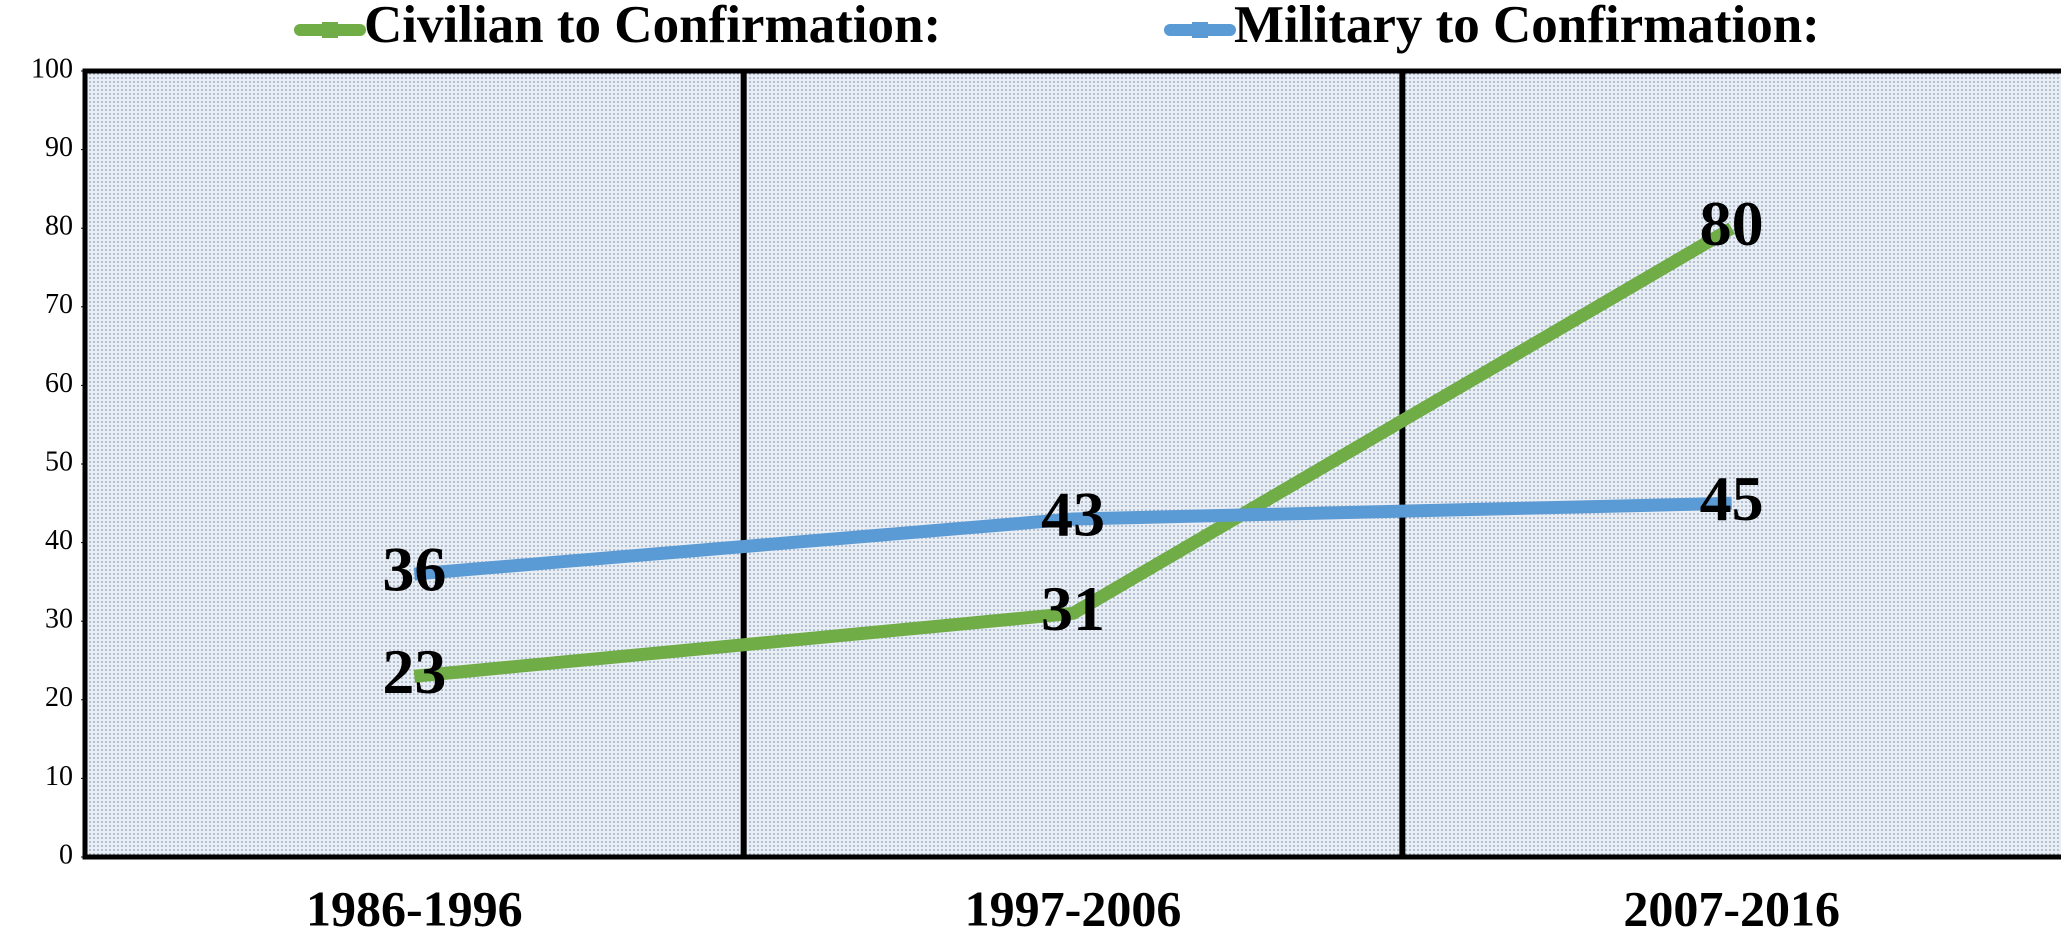  Describe the element at coordinates (52, 68) in the screenshot. I see `y-tick-label: 100` at that location.